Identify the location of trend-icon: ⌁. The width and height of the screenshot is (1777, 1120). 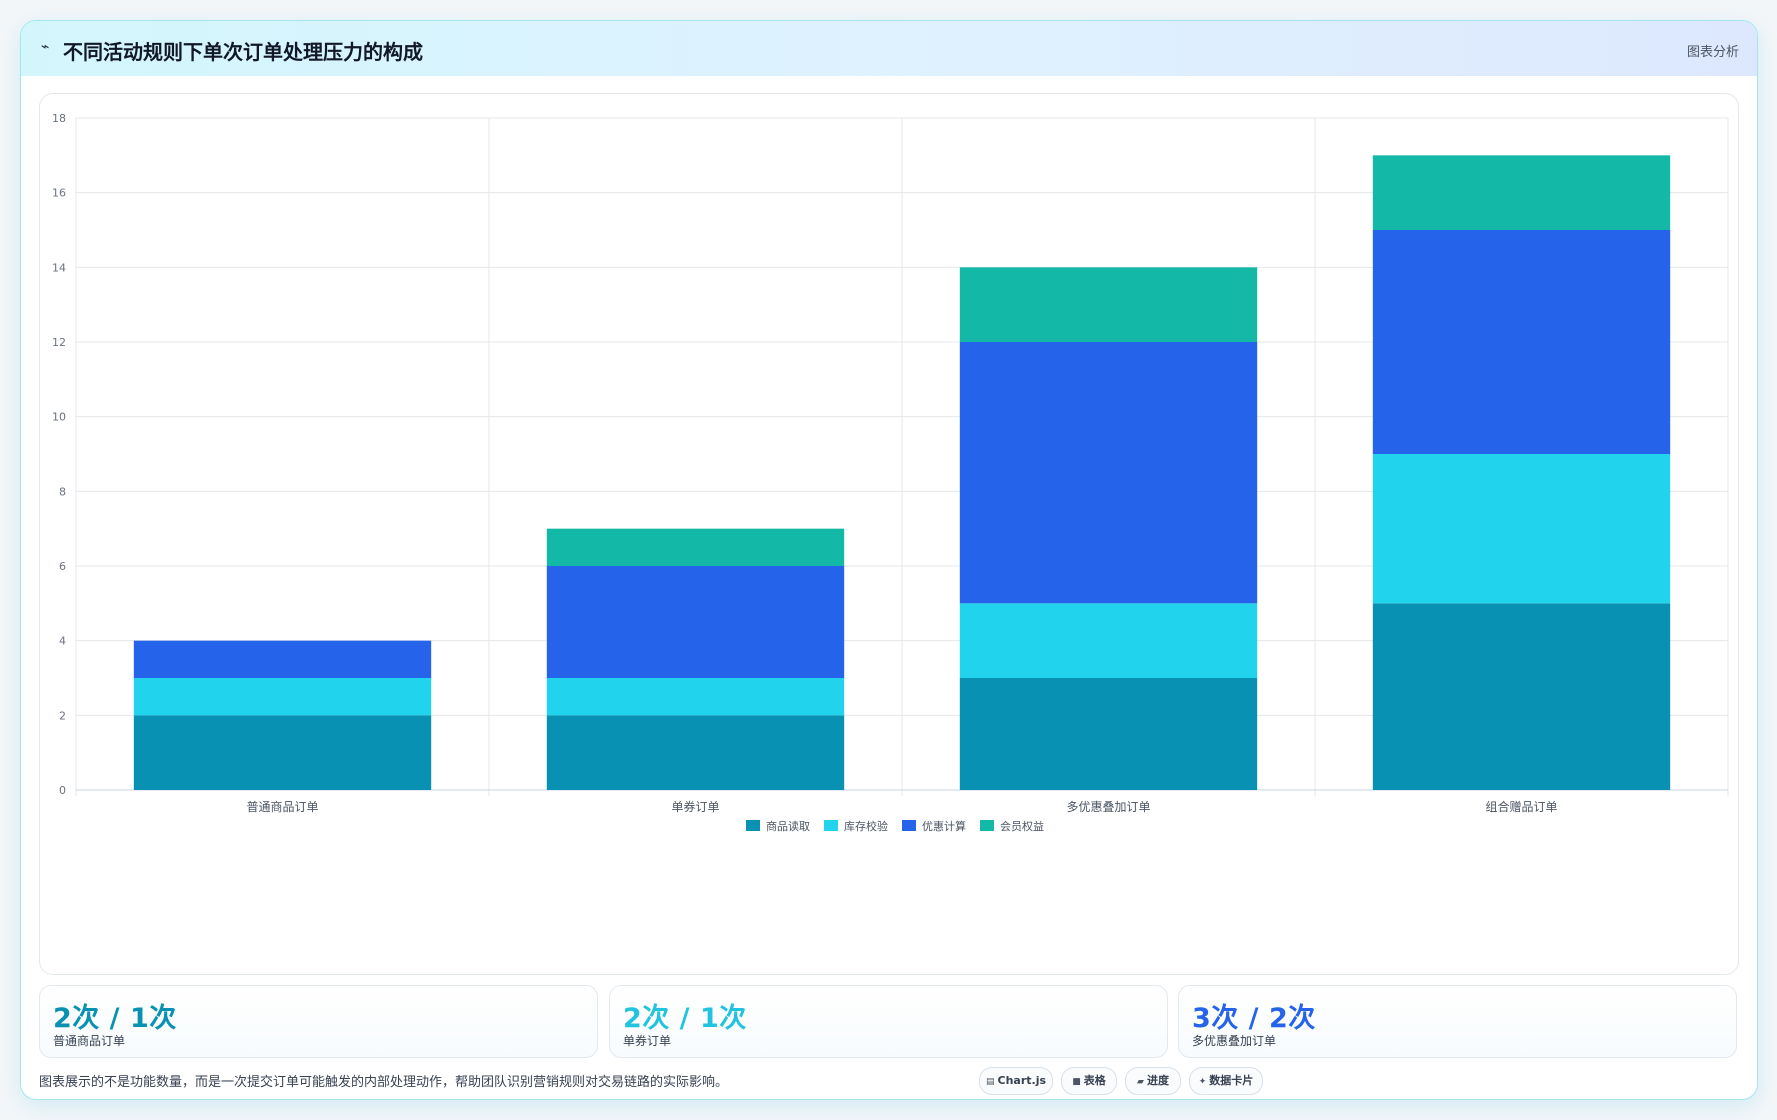
(45, 47).